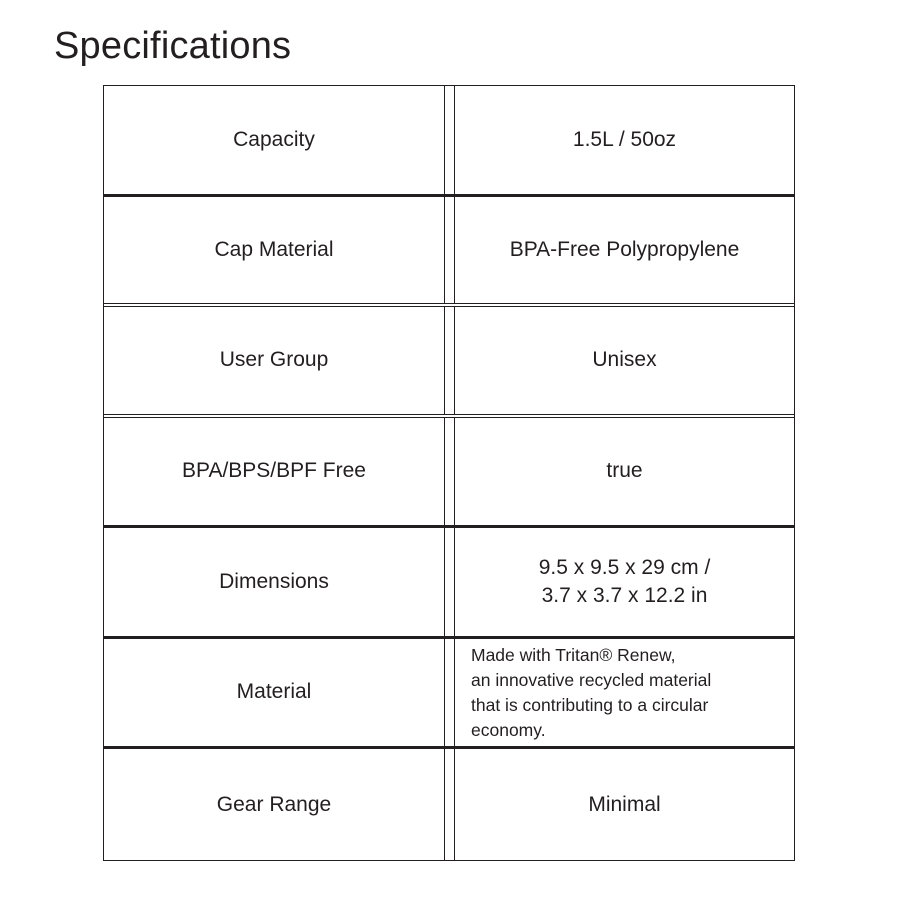  What do you see at coordinates (624, 582) in the screenshot?
I see `spec-value: 9.5 x 9.5 x 29 cm / 3.7 x 3.7 x 12.2 in` at bounding box center [624, 582].